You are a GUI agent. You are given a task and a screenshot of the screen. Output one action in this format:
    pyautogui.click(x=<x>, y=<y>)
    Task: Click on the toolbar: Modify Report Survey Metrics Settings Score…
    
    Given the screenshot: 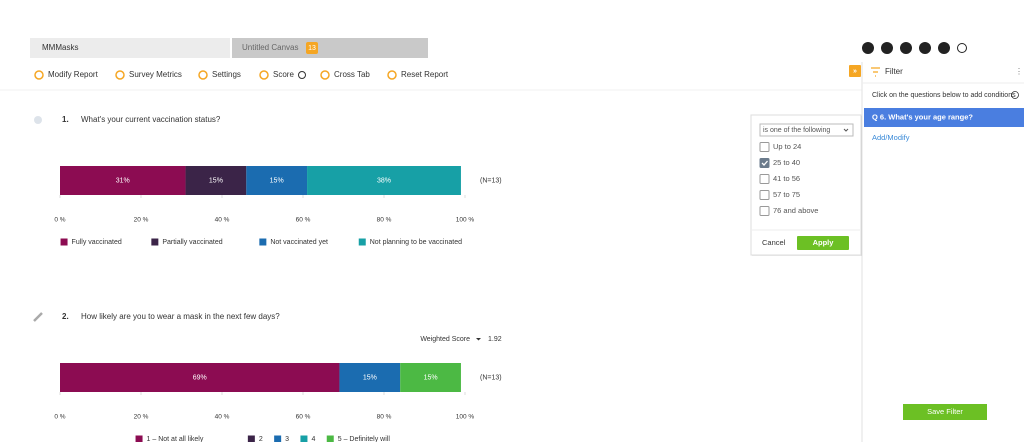 What is the action you would take?
    pyautogui.click(x=241, y=75)
    